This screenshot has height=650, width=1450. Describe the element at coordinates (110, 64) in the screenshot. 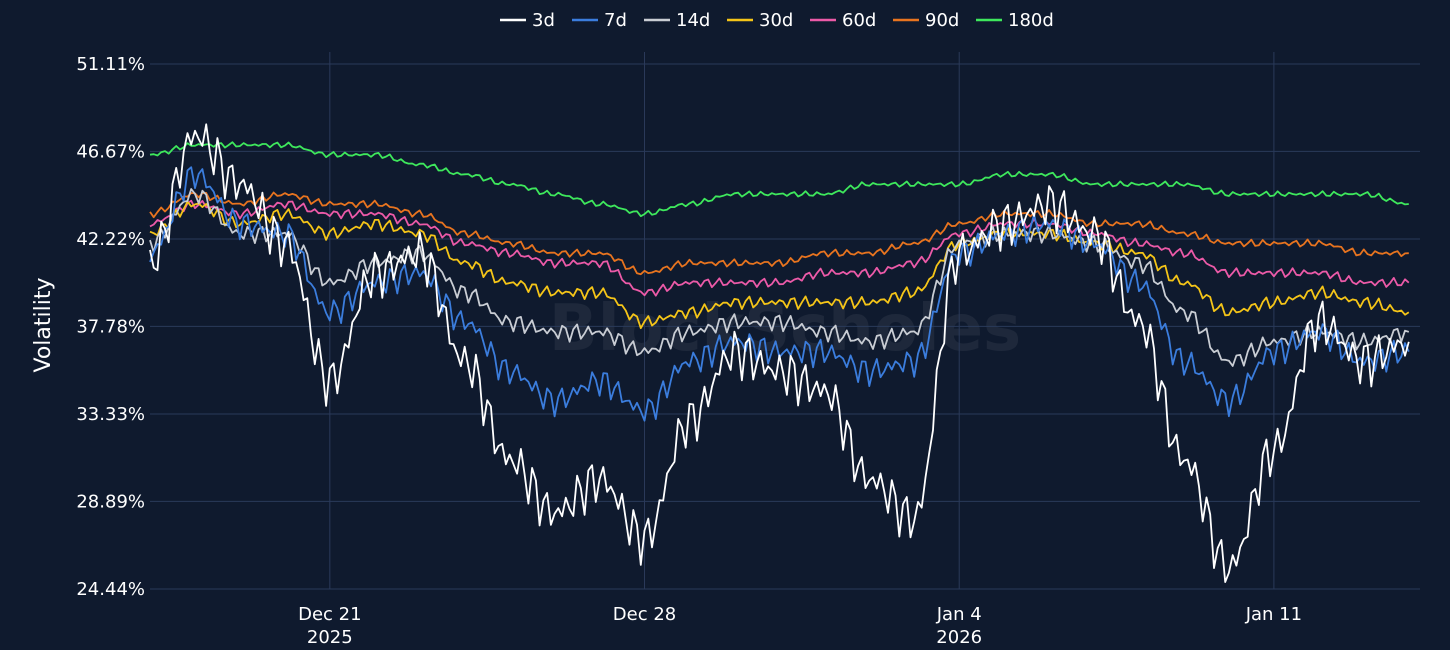

I see `y-tick-label: 51.11%` at that location.